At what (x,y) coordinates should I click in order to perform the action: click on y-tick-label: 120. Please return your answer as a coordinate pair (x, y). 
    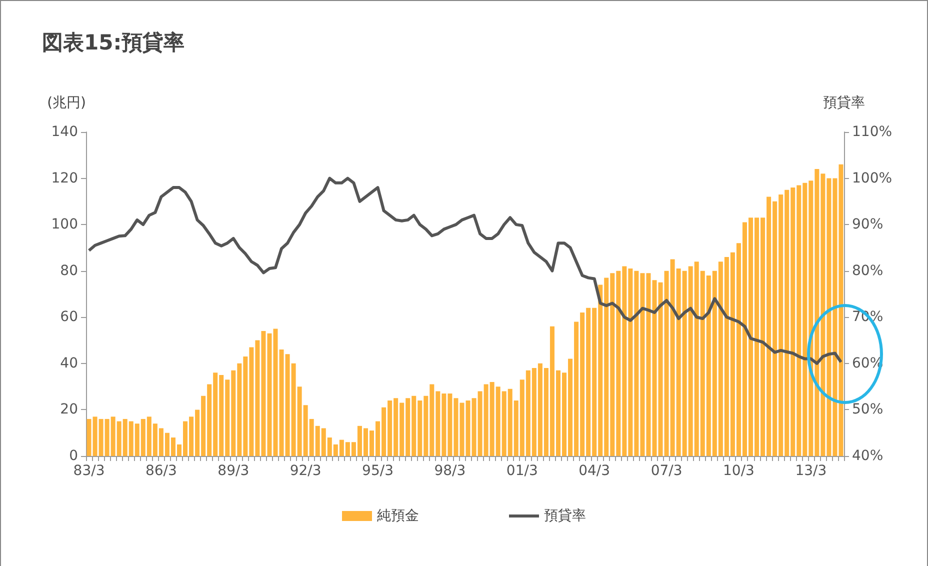
    Looking at the image, I should click on (64, 178).